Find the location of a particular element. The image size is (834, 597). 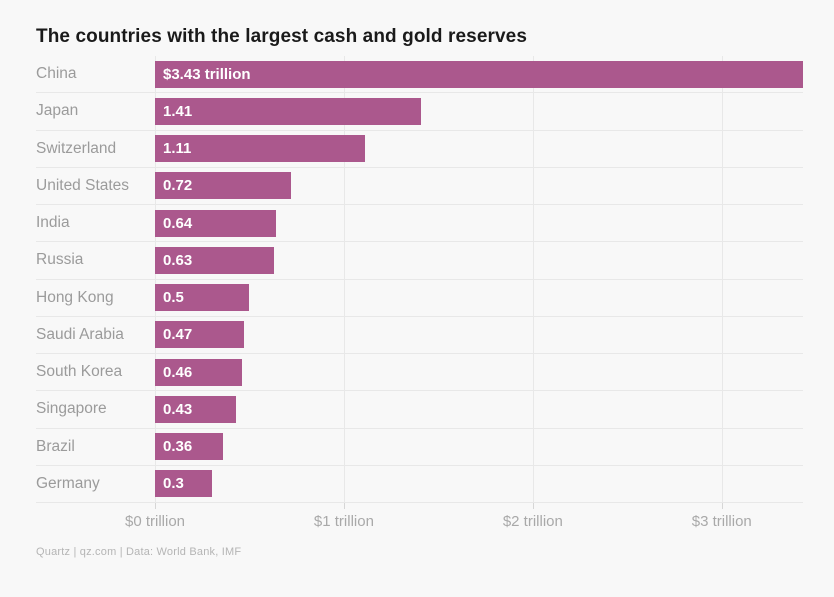

axis-tick-label: $1 trillion is located at coordinates (343, 521).